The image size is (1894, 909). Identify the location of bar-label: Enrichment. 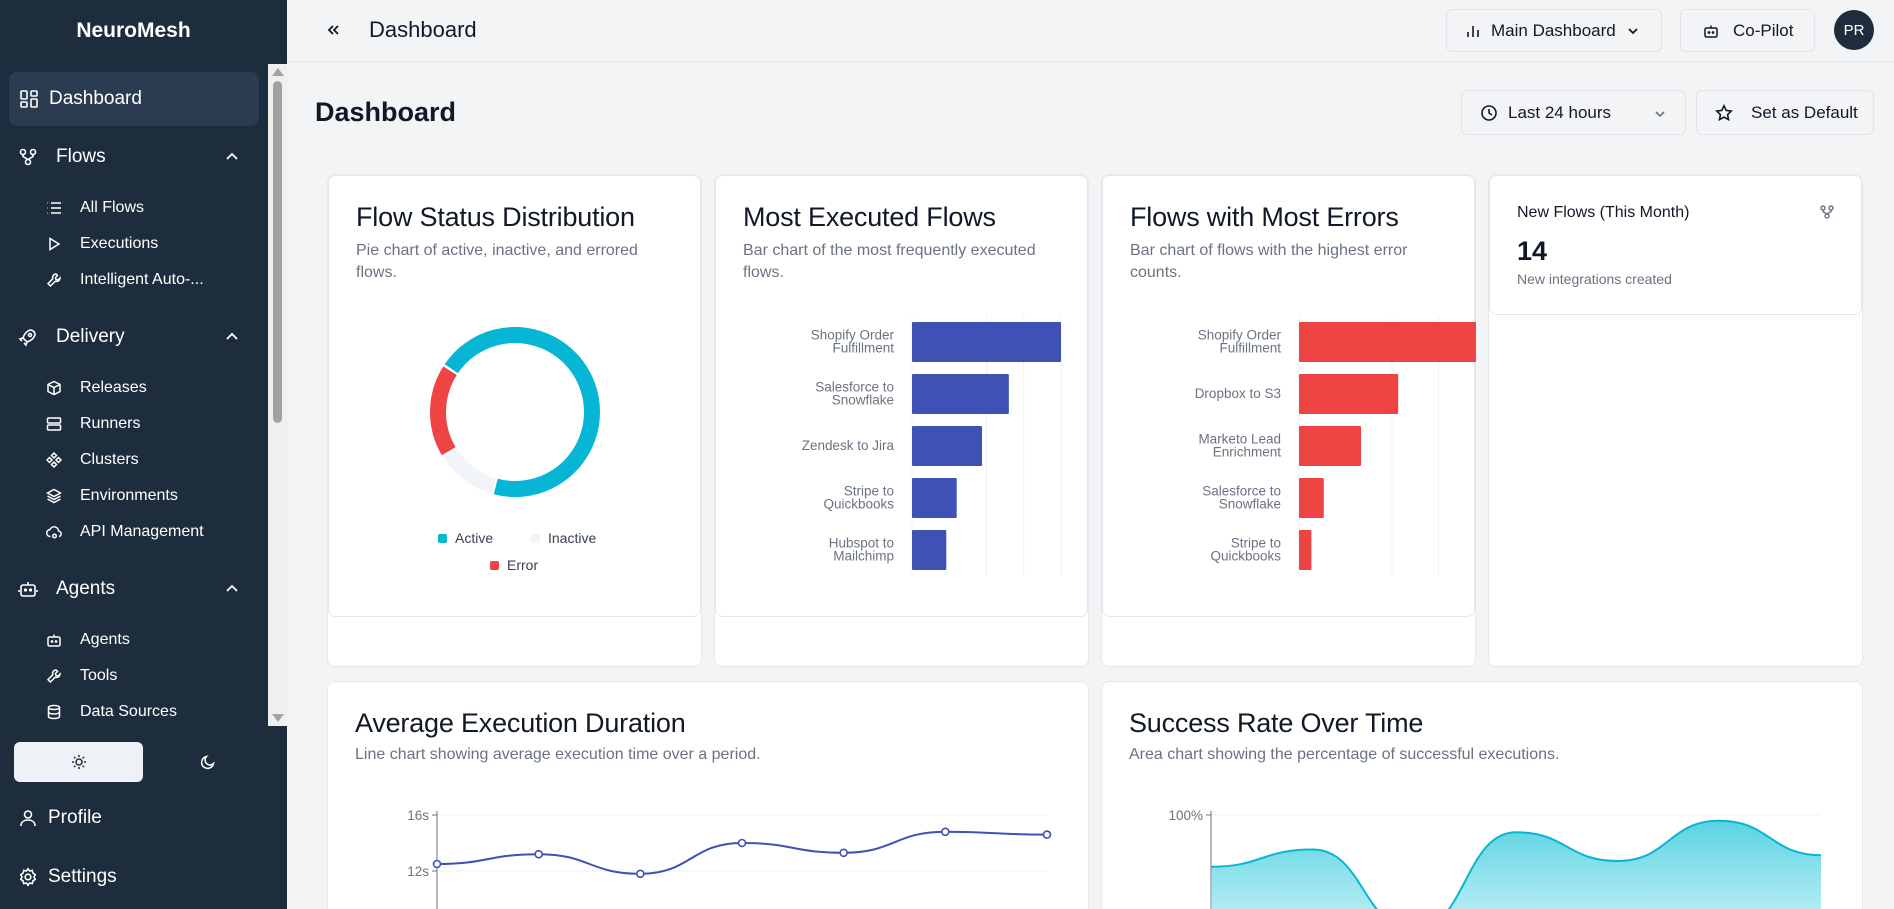
(1247, 452).